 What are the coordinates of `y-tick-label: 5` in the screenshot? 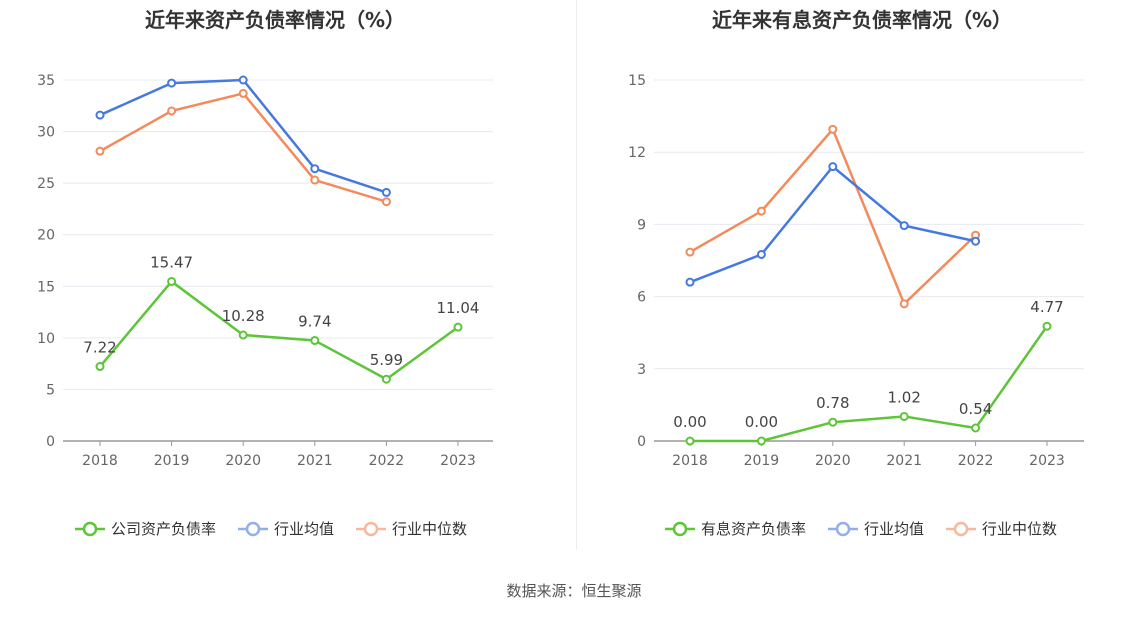 It's located at (50, 390).